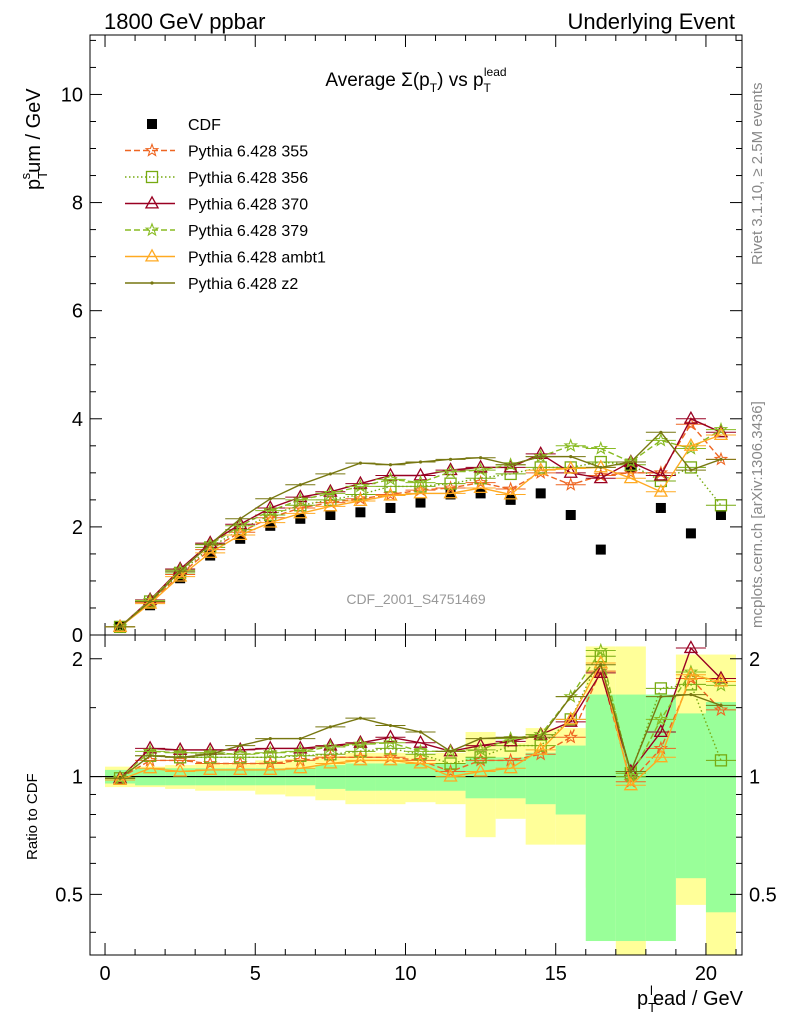 This screenshot has height=1024, width=786. Describe the element at coordinates (416, 599) in the screenshot. I see `watermark: CDF_2001_S4751469` at that location.